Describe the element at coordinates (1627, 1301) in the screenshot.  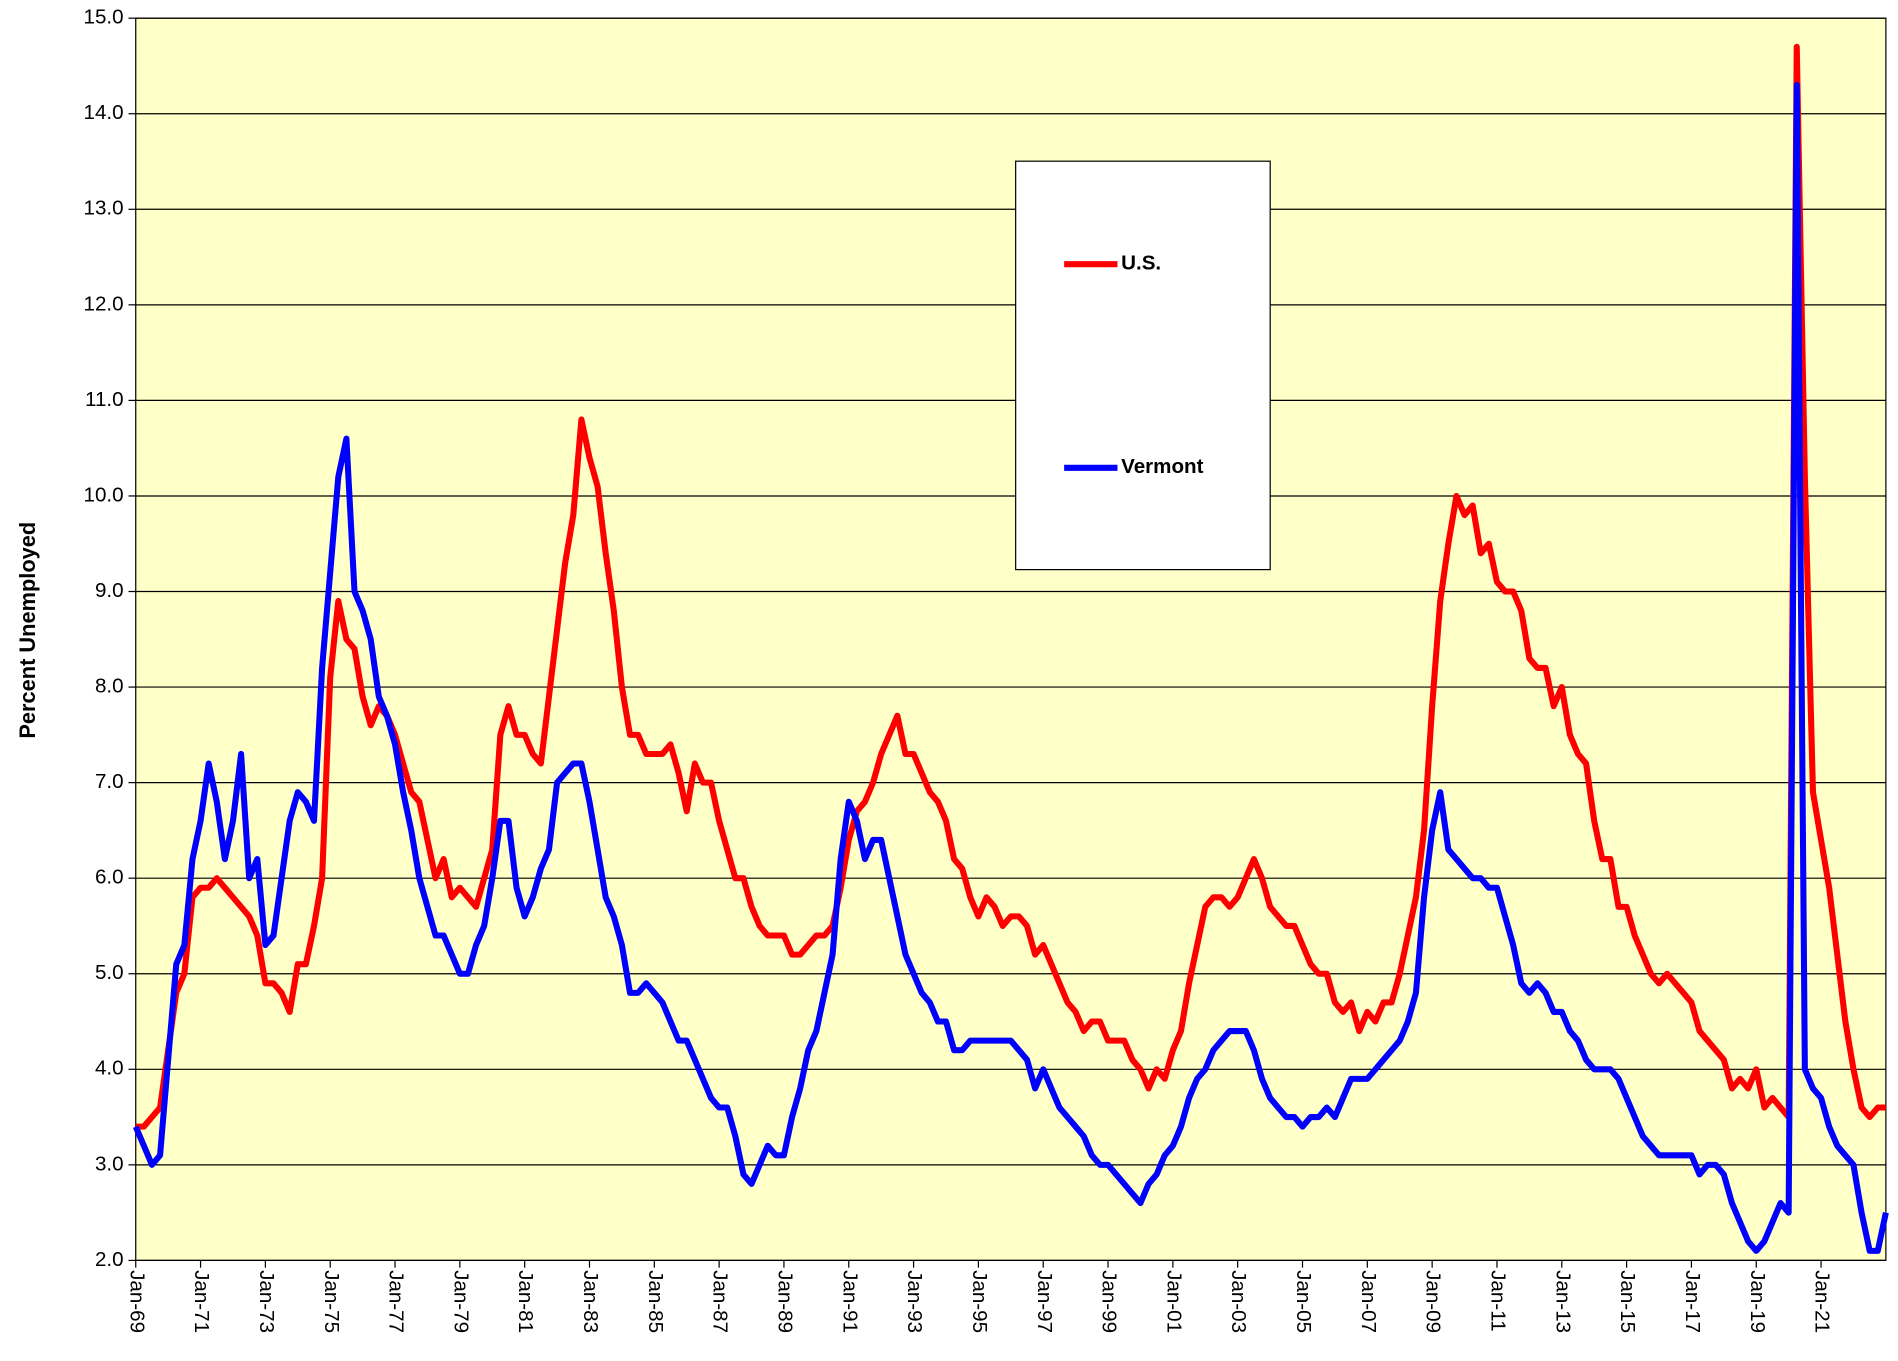
I see `x-tick-label: Jan-15` at that location.